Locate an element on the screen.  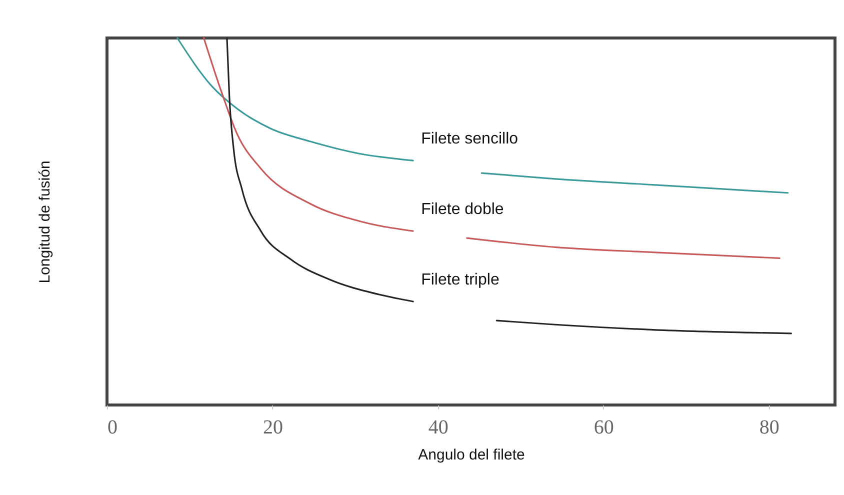
x-tick-label: 80 is located at coordinates (769, 427).